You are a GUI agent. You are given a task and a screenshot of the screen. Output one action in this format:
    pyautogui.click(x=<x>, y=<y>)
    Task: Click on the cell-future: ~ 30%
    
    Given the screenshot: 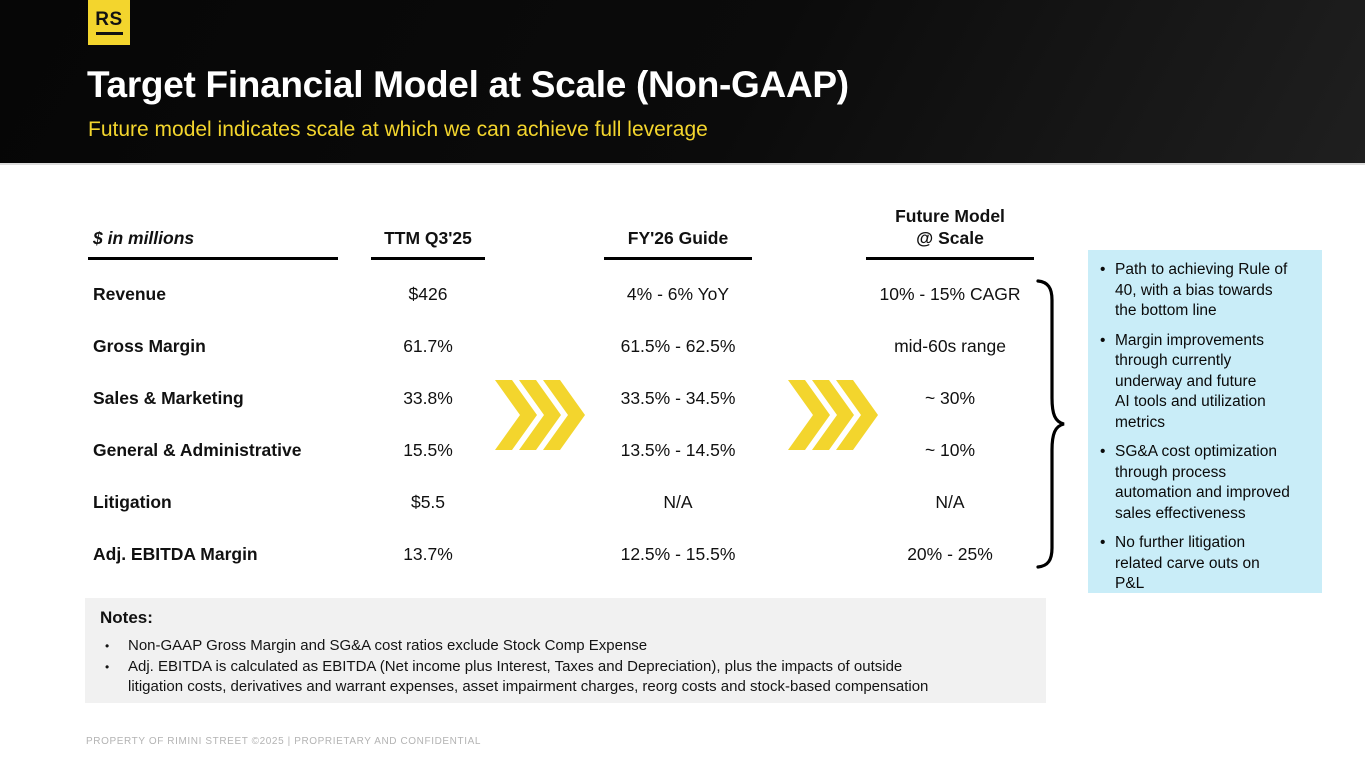 What is the action you would take?
    pyautogui.click(x=950, y=398)
    